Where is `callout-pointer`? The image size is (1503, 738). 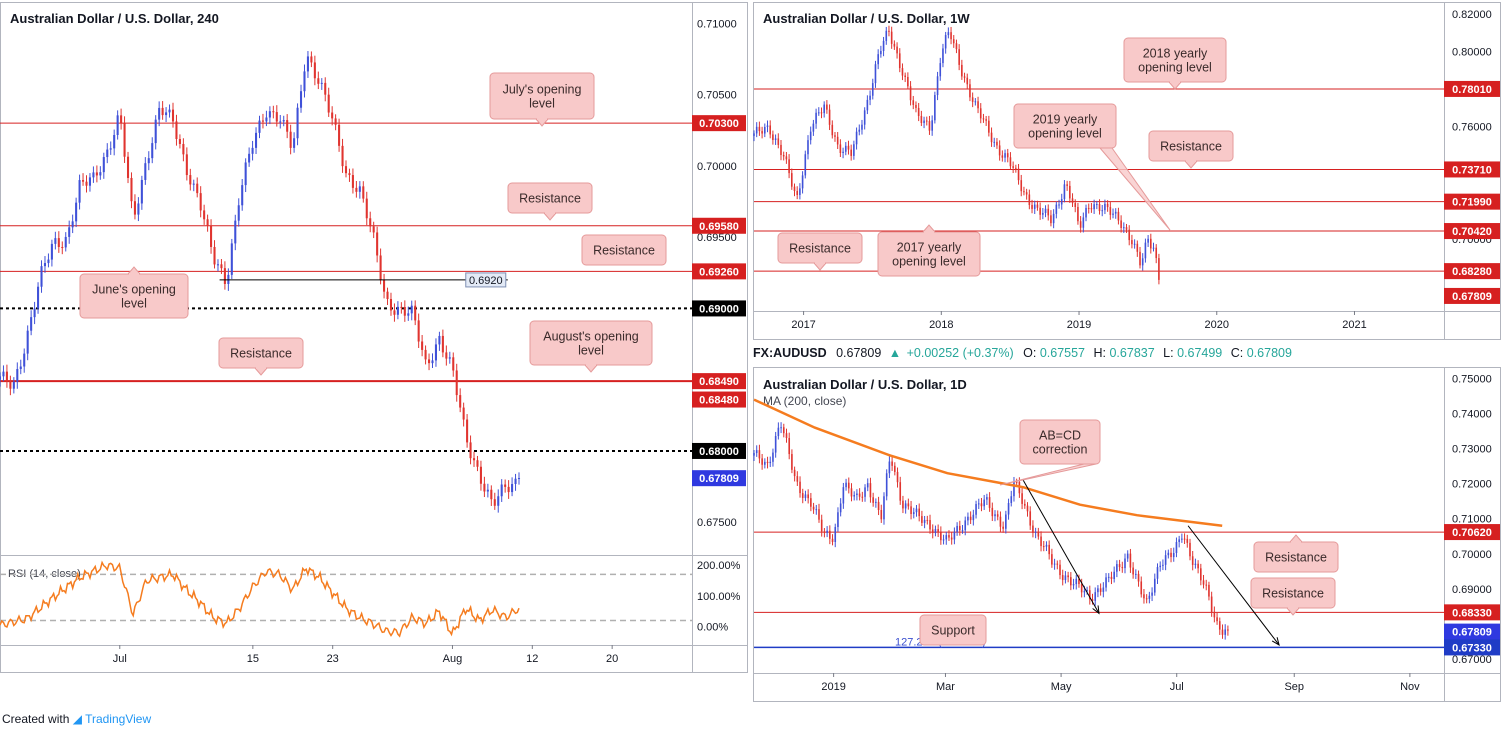
callout-pointer is located at coordinates (1048, 474).